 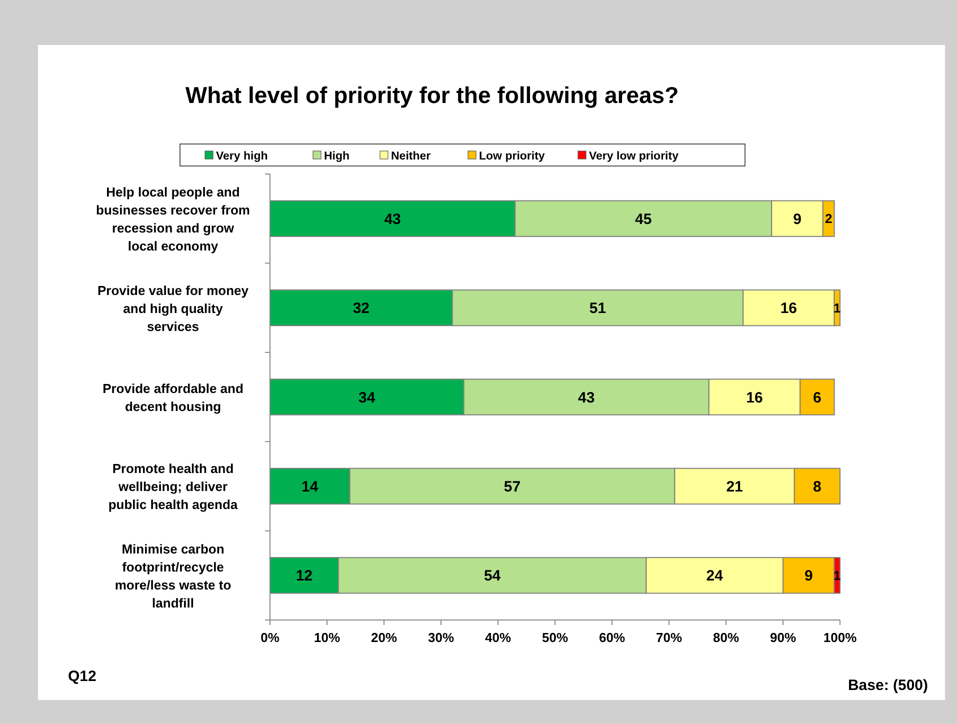 I want to click on data-label: 54, so click(x=493, y=576).